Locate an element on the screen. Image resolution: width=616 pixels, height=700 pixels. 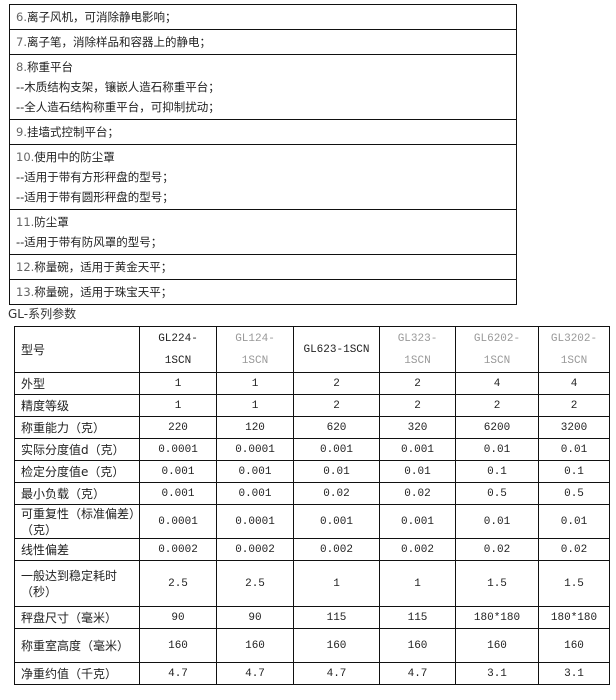
spec-value: 0.0002 is located at coordinates (178, 549).